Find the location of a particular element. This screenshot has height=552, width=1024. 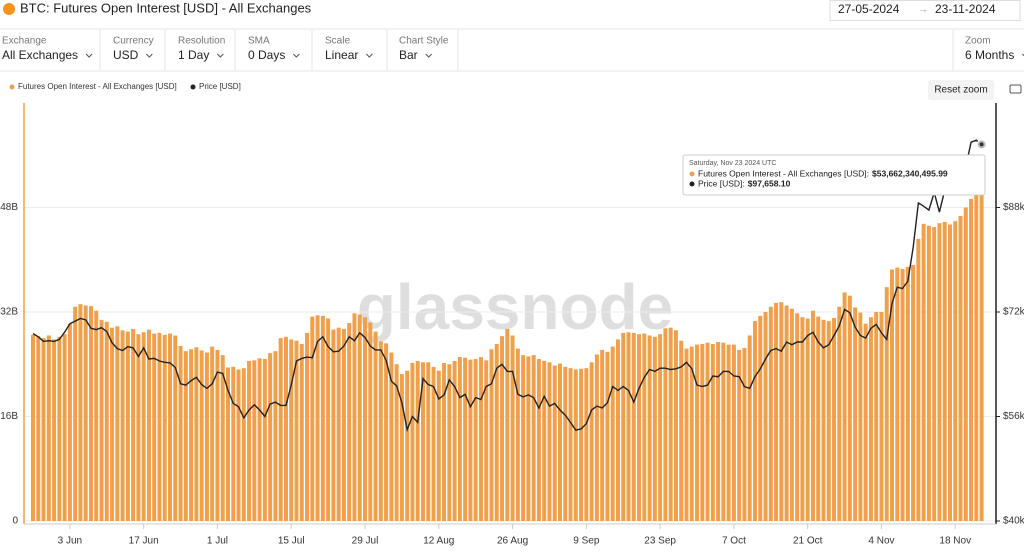

hover-dot is located at coordinates (981, 144).